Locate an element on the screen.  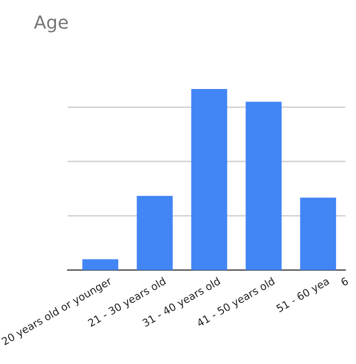
x-tick-label: 6 is located at coordinates (344, 281).